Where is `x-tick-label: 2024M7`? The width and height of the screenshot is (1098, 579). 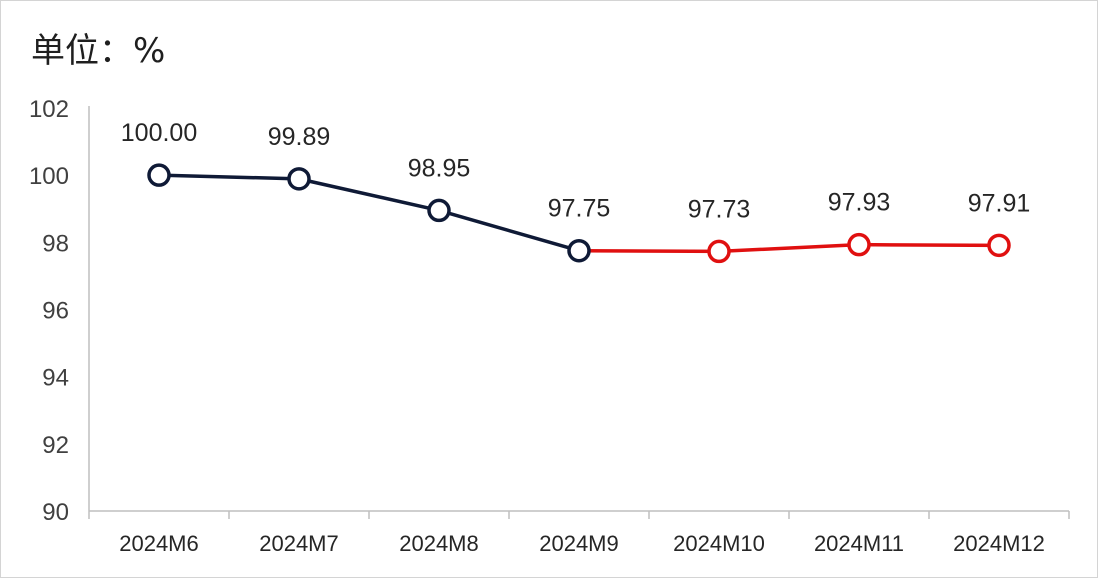 x-tick-label: 2024M7 is located at coordinates (299, 543).